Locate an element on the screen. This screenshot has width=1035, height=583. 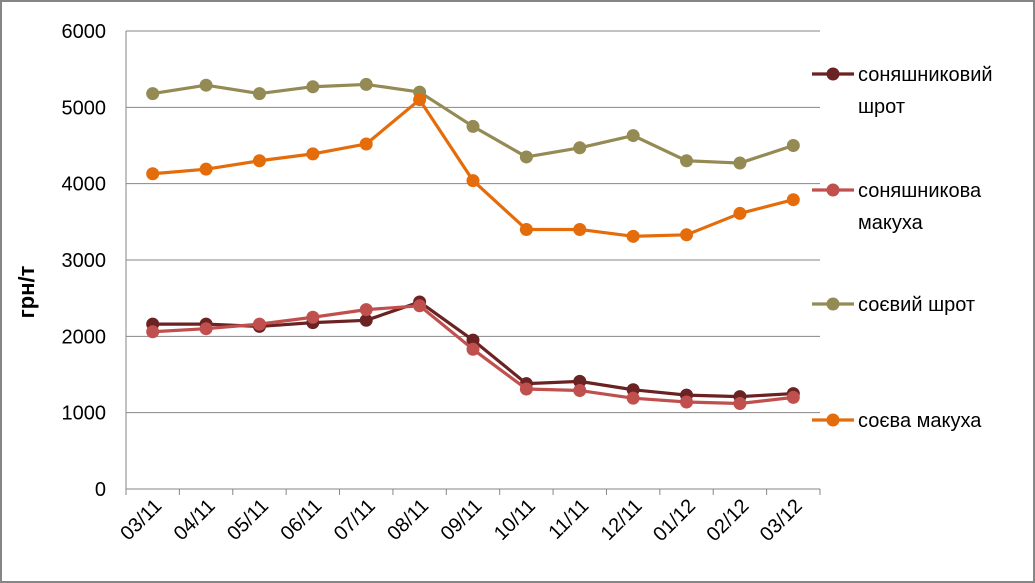
legend-entry-3: соєвий шрот is located at coordinates (893, 305).